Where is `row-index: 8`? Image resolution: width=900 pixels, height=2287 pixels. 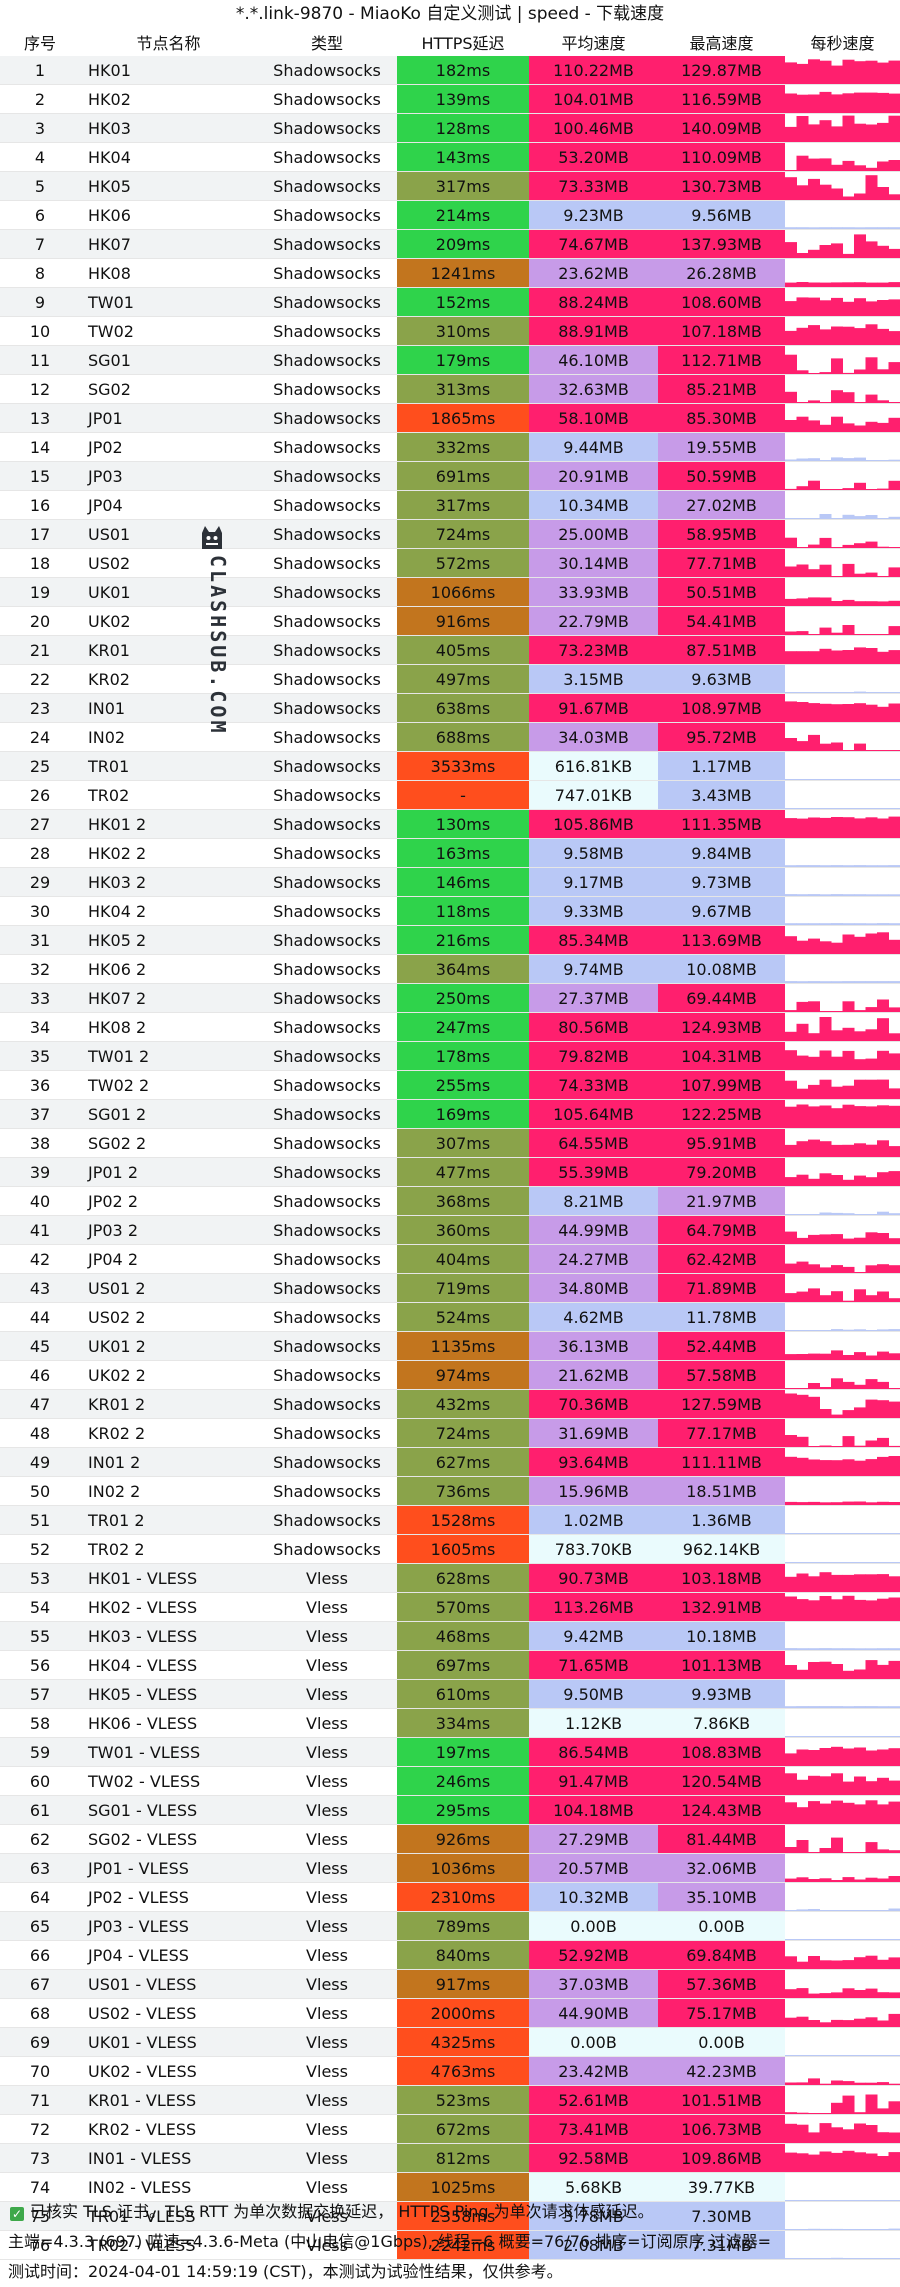
row-index: 8 is located at coordinates (40, 273).